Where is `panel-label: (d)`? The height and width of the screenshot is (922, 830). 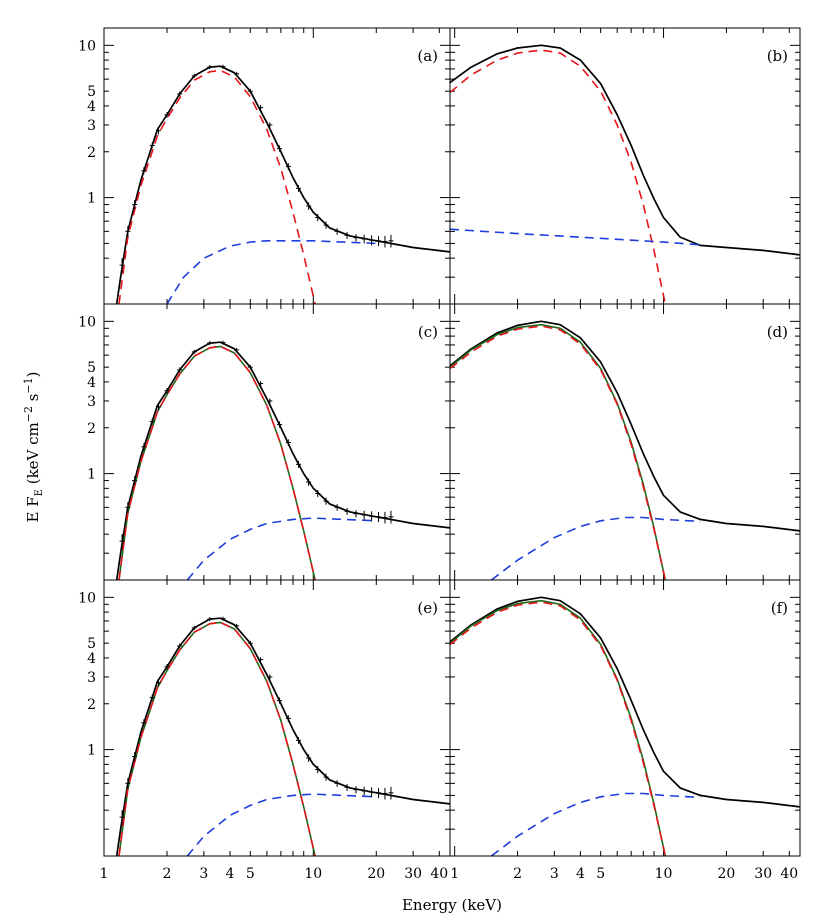
panel-label: (d) is located at coordinates (777, 332).